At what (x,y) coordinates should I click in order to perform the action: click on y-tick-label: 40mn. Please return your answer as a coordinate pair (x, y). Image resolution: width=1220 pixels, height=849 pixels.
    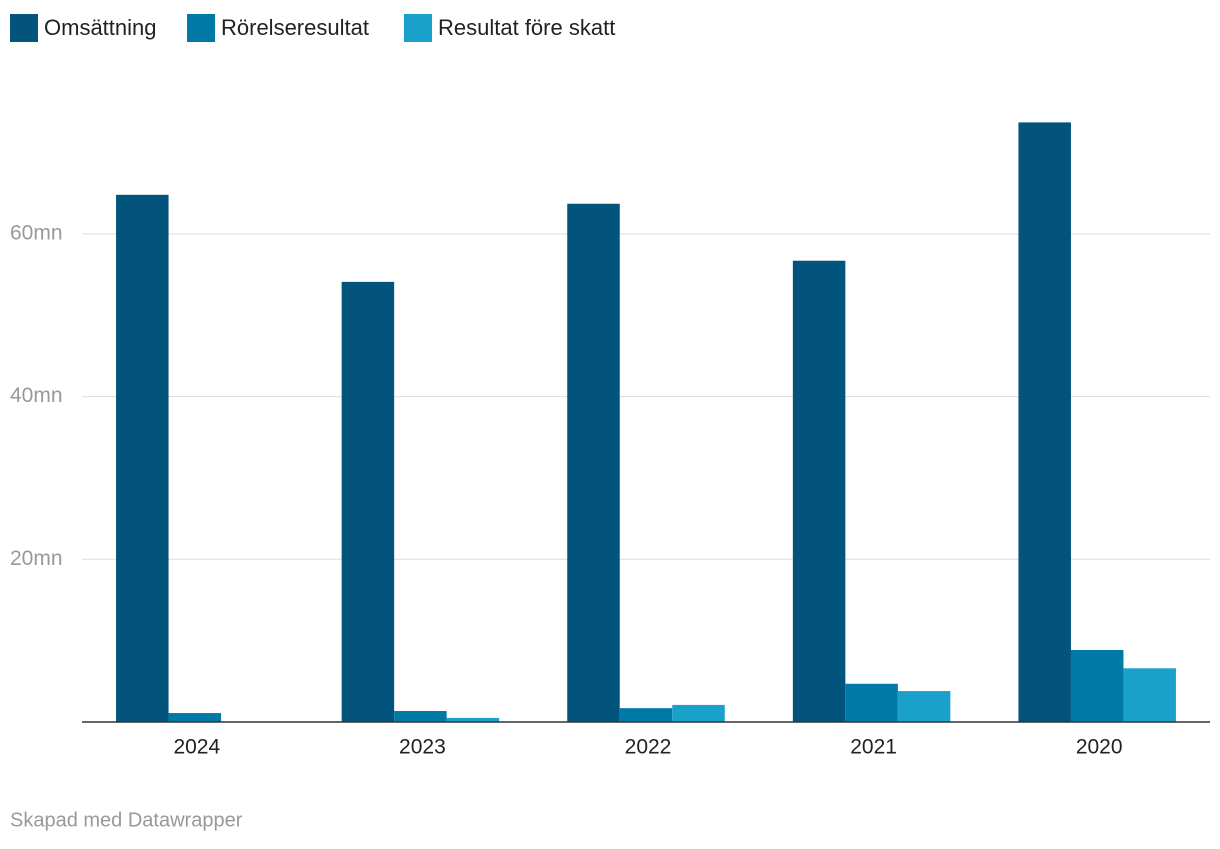
    Looking at the image, I should click on (36, 395).